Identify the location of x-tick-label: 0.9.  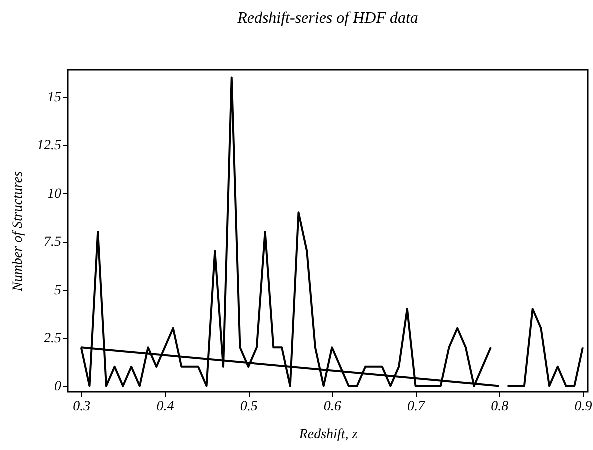
(583, 407).